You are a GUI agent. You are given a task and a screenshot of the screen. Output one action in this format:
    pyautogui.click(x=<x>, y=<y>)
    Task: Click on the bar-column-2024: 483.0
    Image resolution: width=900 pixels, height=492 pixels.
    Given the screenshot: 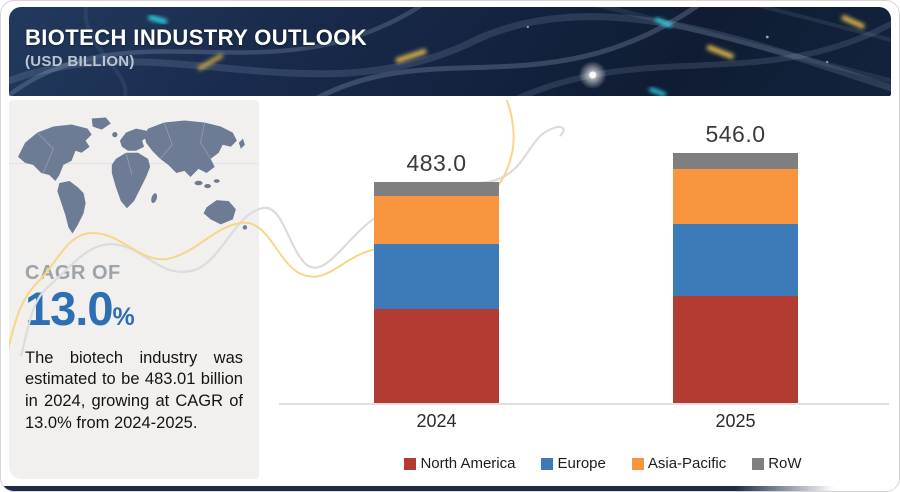 What is the action you would take?
    pyautogui.click(x=436, y=276)
    